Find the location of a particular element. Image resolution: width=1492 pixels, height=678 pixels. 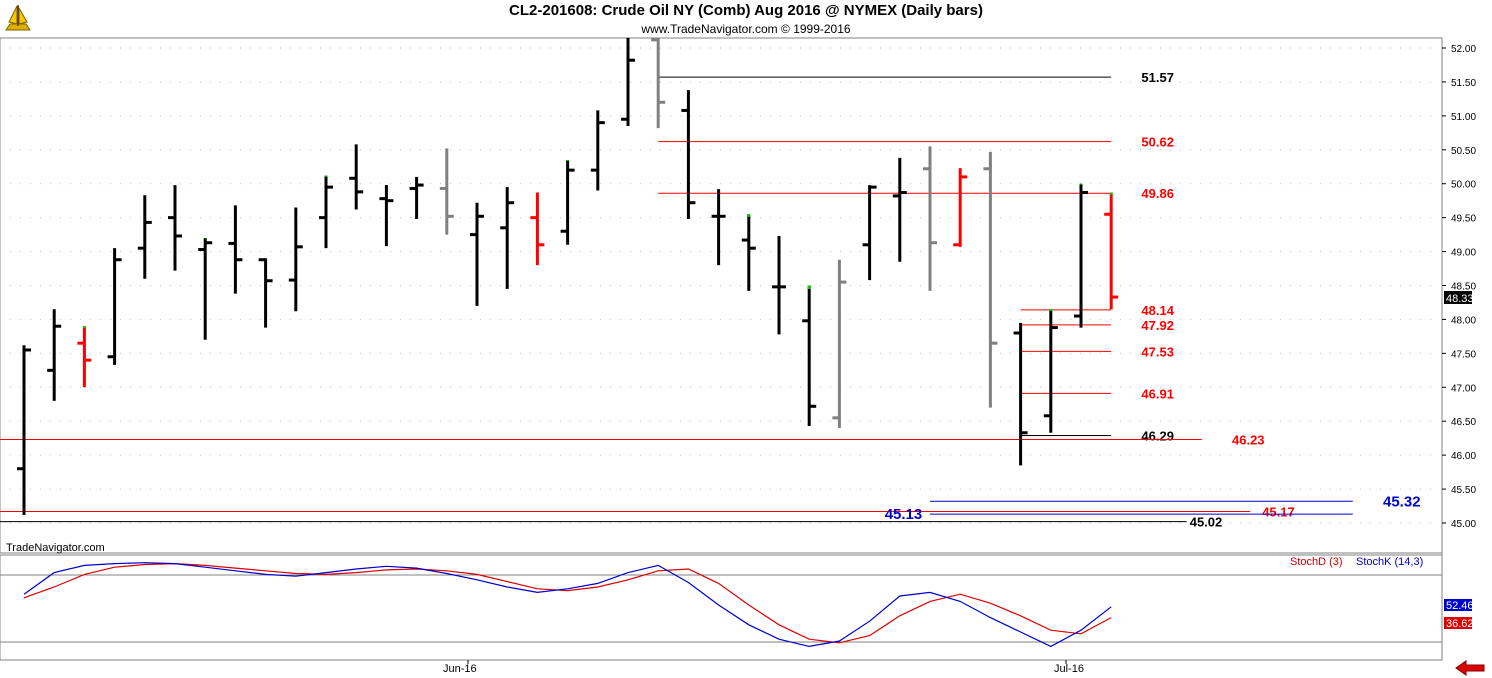

last-price-label: 48.33 is located at coordinates (1460, 299).